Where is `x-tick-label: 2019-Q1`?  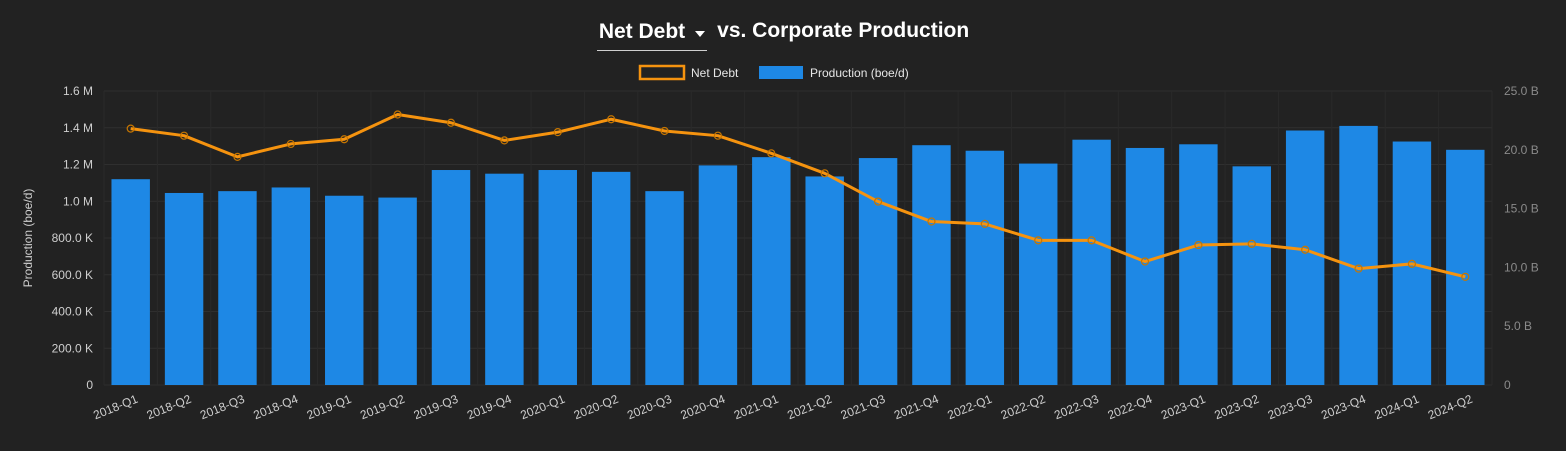 x-tick-label: 2019-Q1 is located at coordinates (329, 407).